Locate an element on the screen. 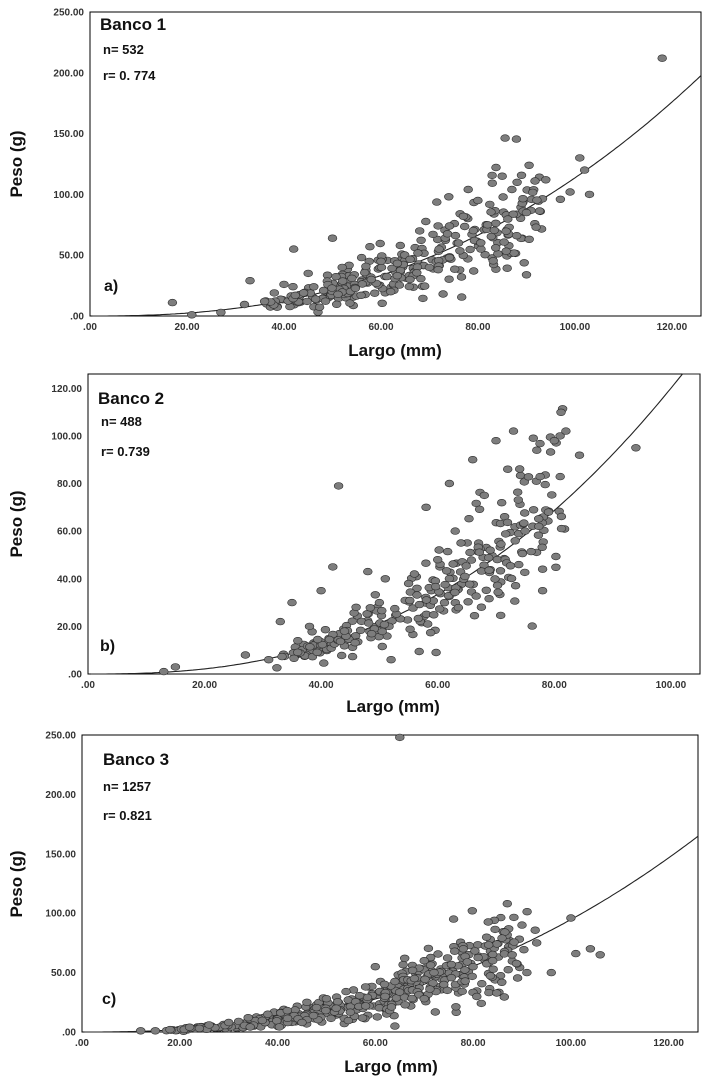 This screenshot has width=722, height=1084. panel-label: a) is located at coordinates (111, 286).